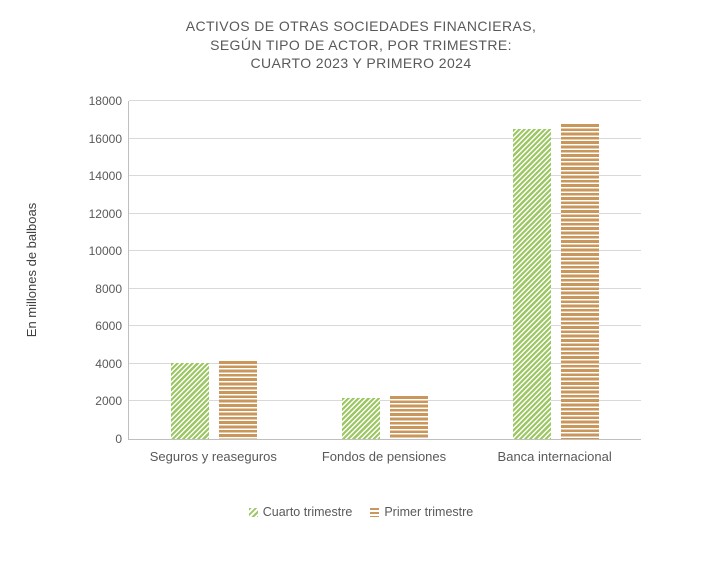 The width and height of the screenshot is (722, 562). I want to click on legend-label-primer-trimestre: Primer trimestre, so click(429, 512).